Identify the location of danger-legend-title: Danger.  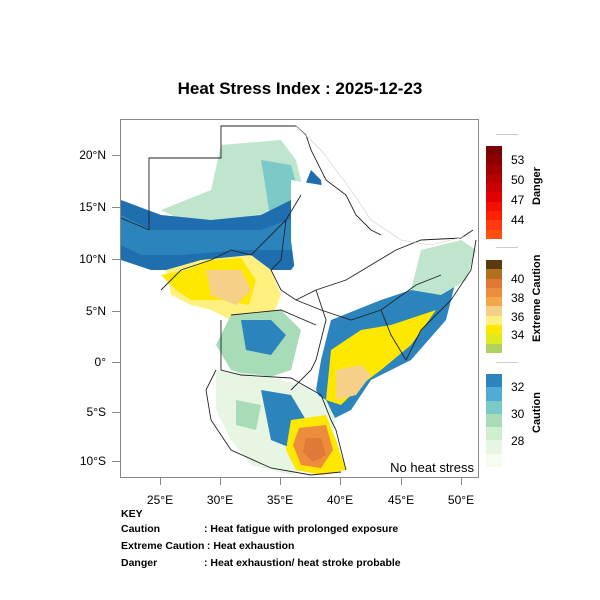
(537, 186).